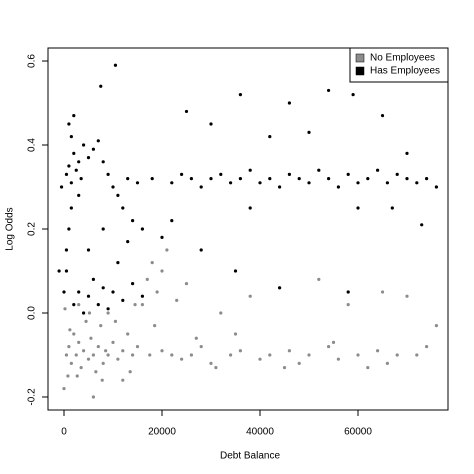 The image size is (474, 474). I want to click on legend-swatch, so click(360, 71).